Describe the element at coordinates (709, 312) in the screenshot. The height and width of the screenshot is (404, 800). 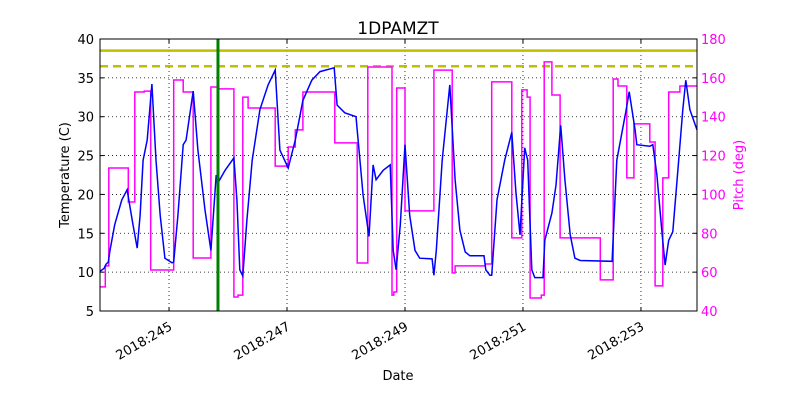
I see `y2-tick-label: 40` at that location.